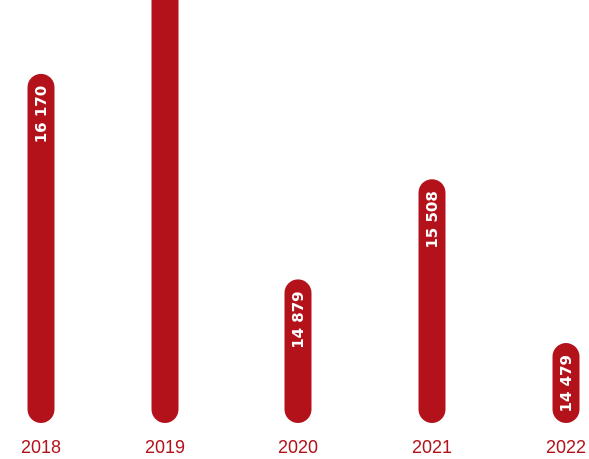 This screenshot has height=459, width=589. What do you see at coordinates (298, 319) in the screenshot?
I see `value-label-2020: 14 879` at bounding box center [298, 319].